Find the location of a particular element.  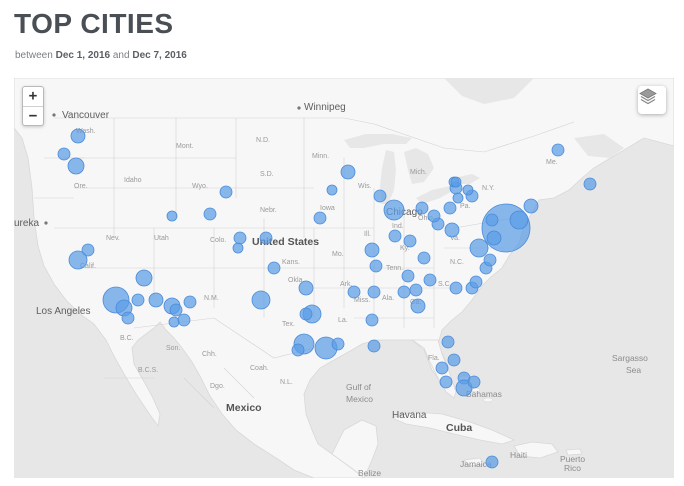

svg-text: Coah. is located at coordinates (259, 368).